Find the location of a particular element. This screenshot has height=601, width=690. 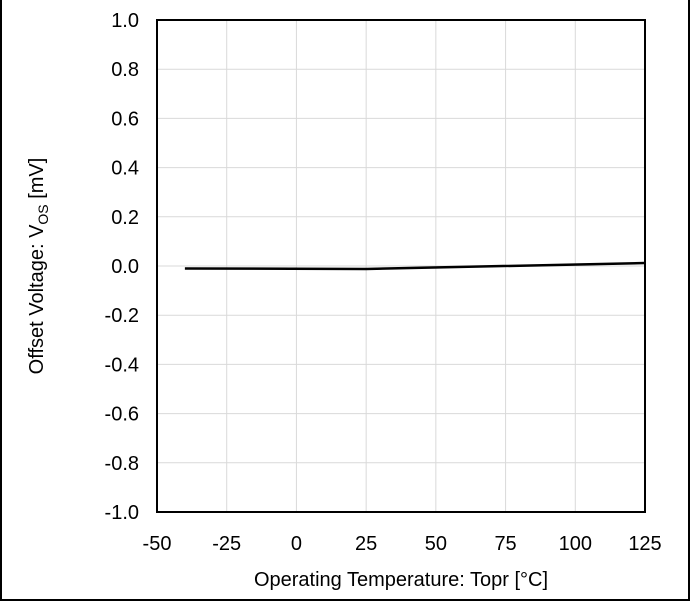

y-tick-label: -0.6 is located at coordinates (122, 415).